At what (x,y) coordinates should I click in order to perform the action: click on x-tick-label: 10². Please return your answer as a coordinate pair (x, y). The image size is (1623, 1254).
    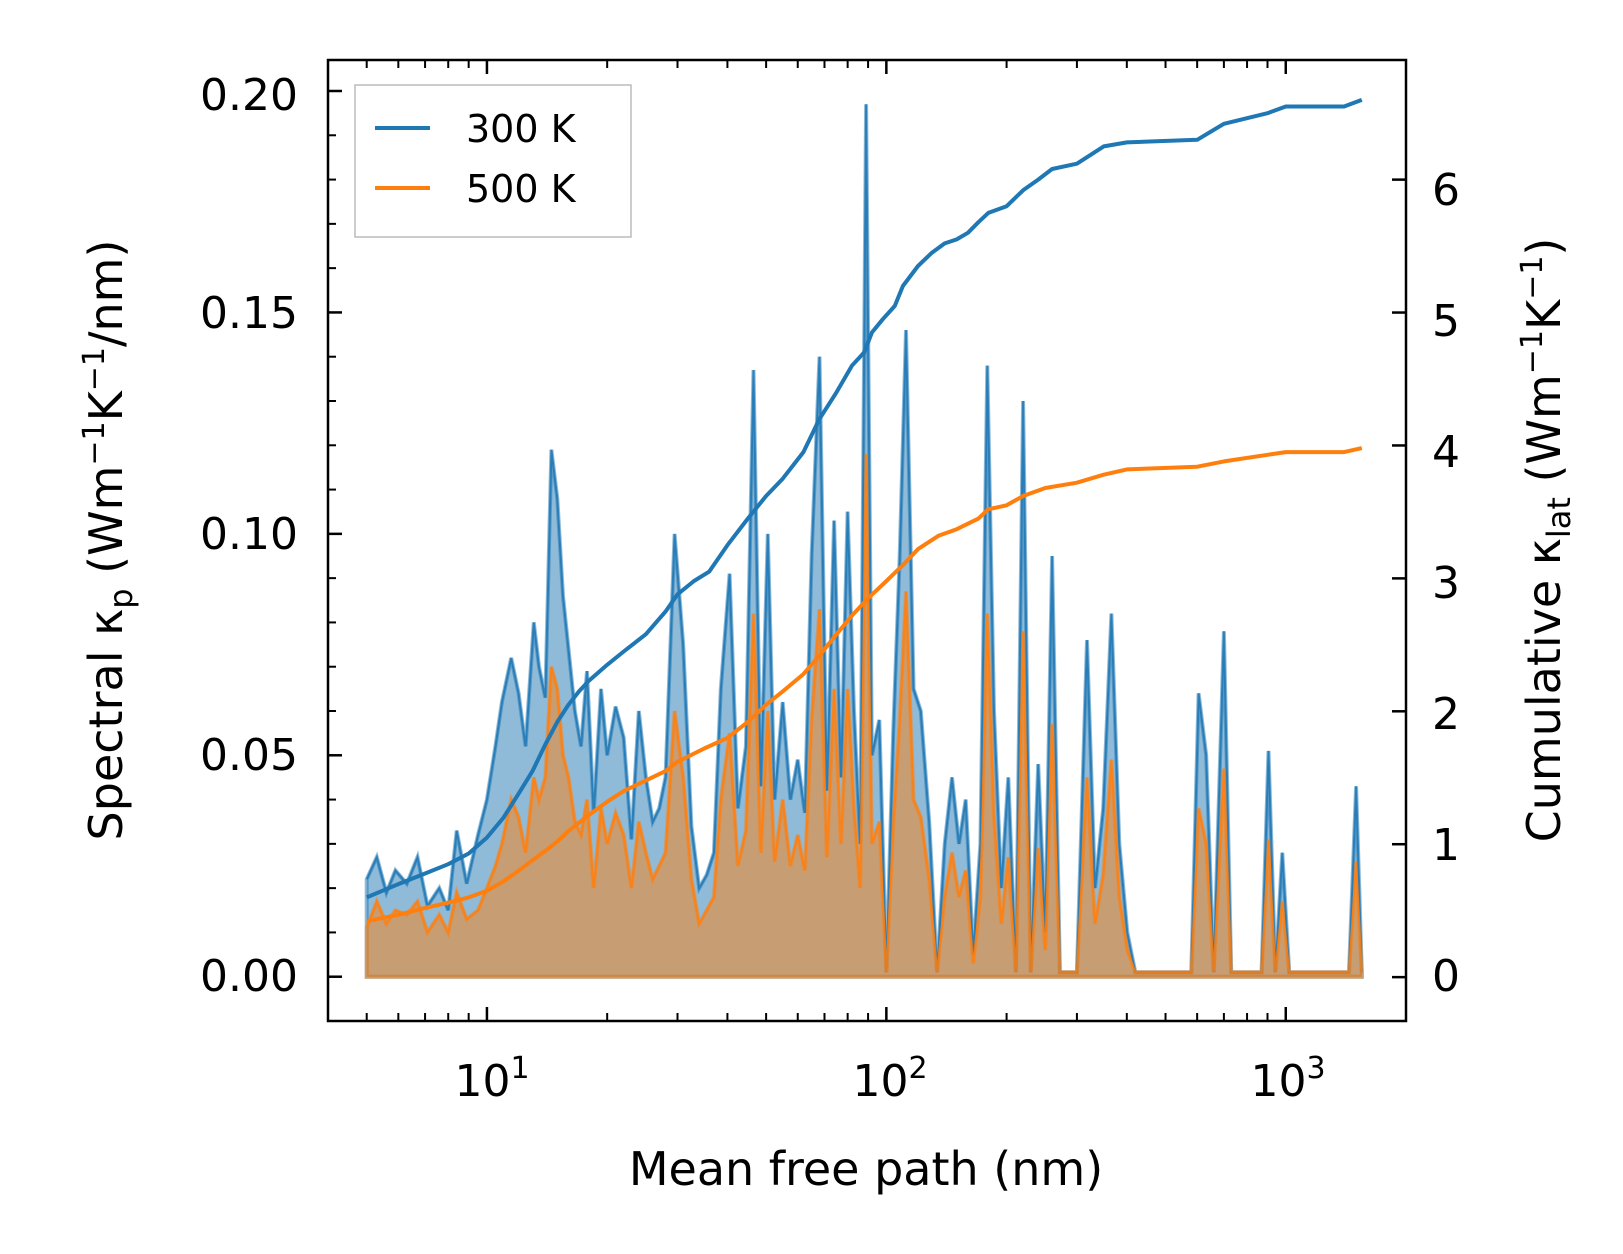
    Looking at the image, I should click on (889, 1079).